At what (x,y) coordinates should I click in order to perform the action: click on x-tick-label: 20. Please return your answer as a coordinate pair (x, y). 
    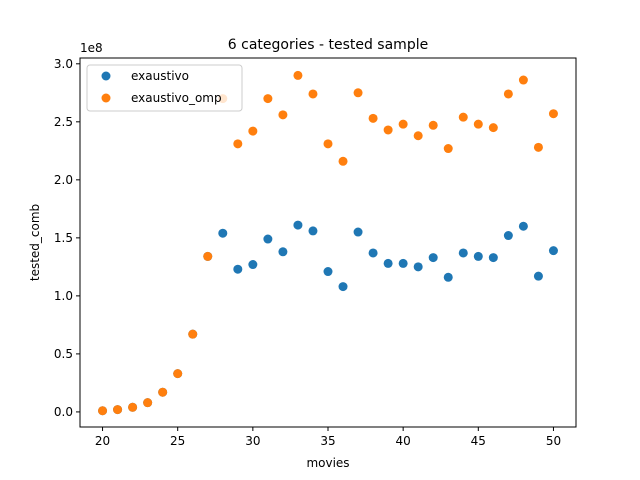
    Looking at the image, I should click on (102, 441).